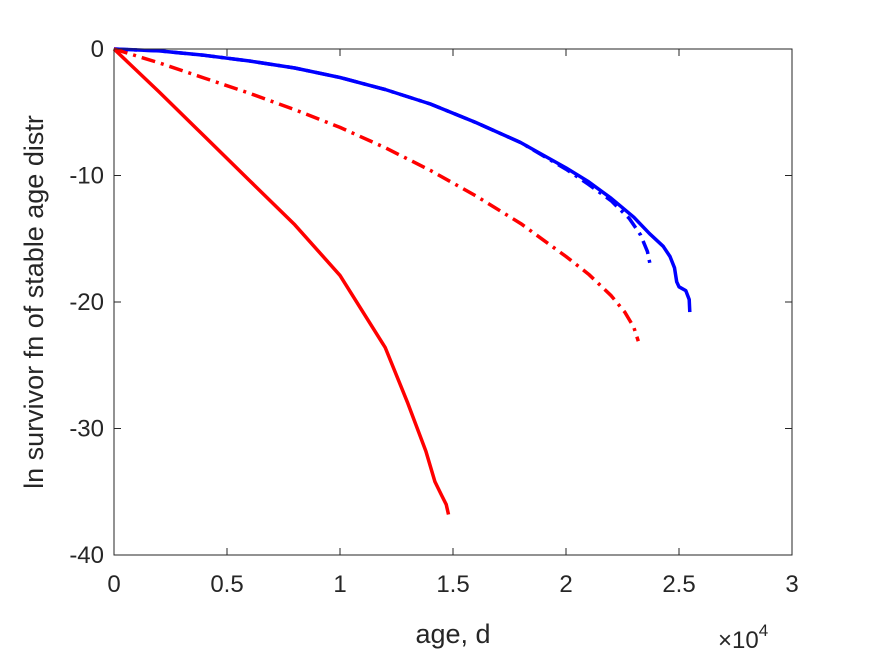  Describe the element at coordinates (86, 176) in the screenshot. I see `y-tick-label: -10` at that location.